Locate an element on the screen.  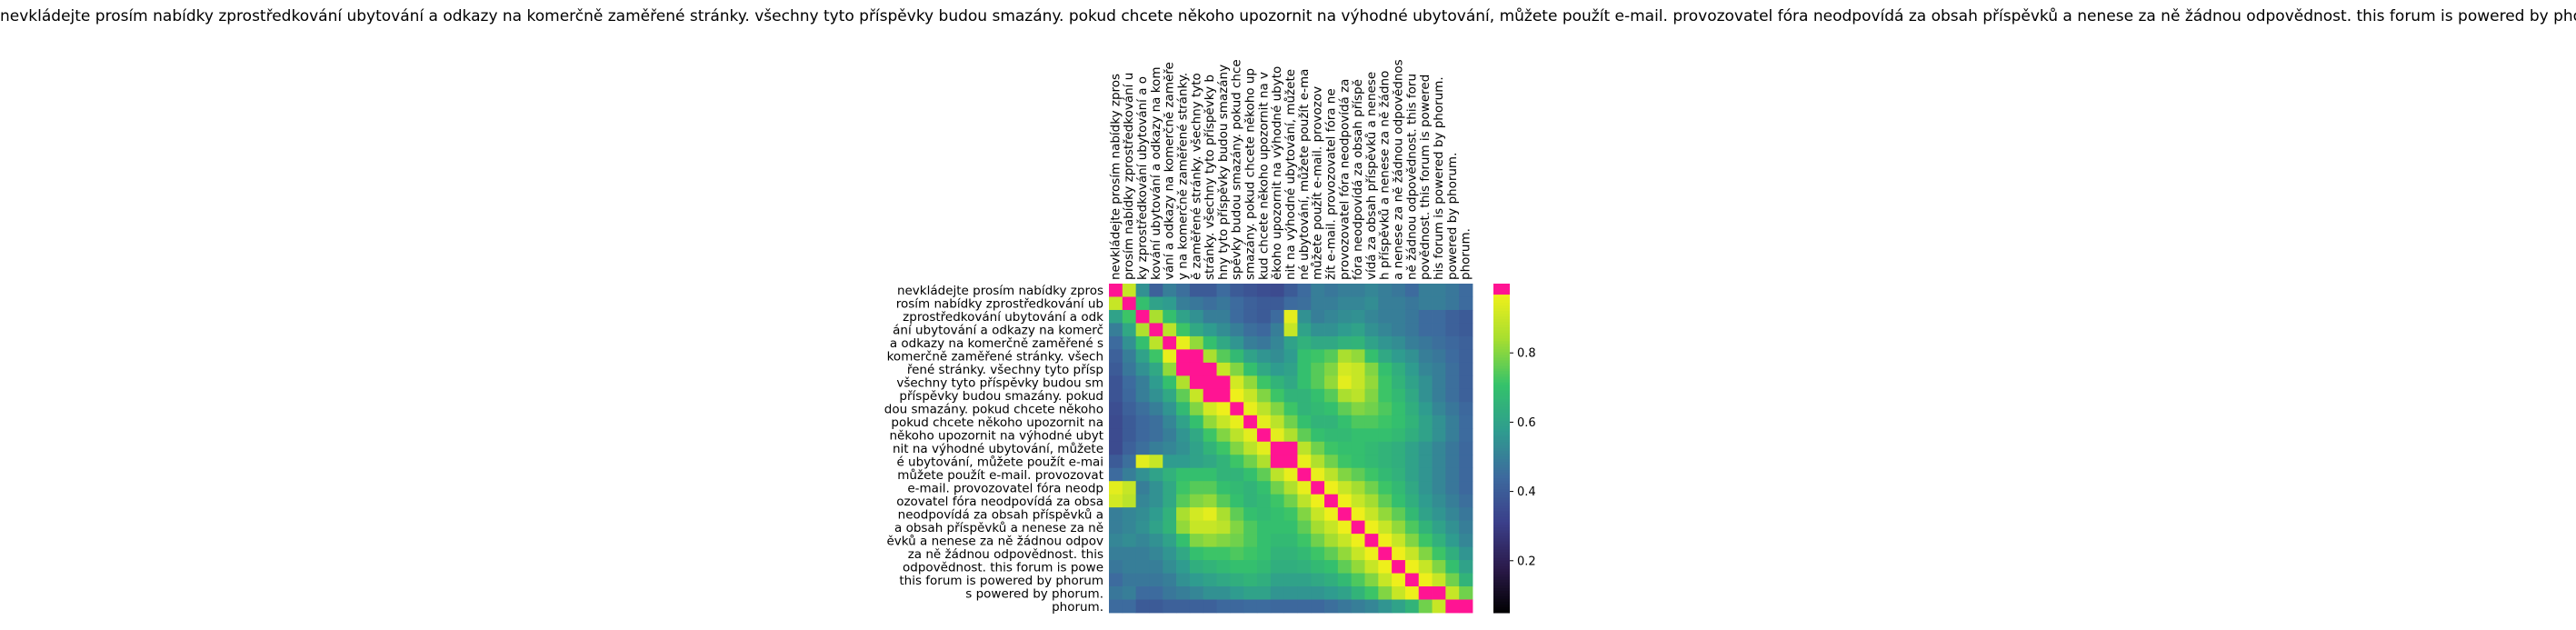
y-tick-label: všechny tyto příspěvky budou sm is located at coordinates (1000, 383).